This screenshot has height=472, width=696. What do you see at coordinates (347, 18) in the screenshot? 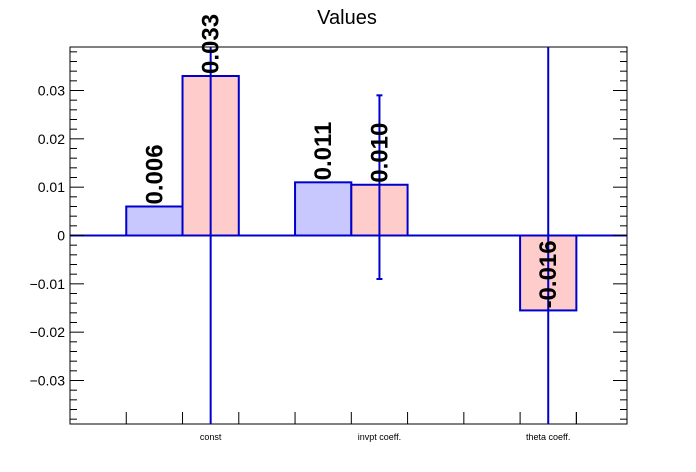
I see `chart-title: Values` at bounding box center [347, 18].